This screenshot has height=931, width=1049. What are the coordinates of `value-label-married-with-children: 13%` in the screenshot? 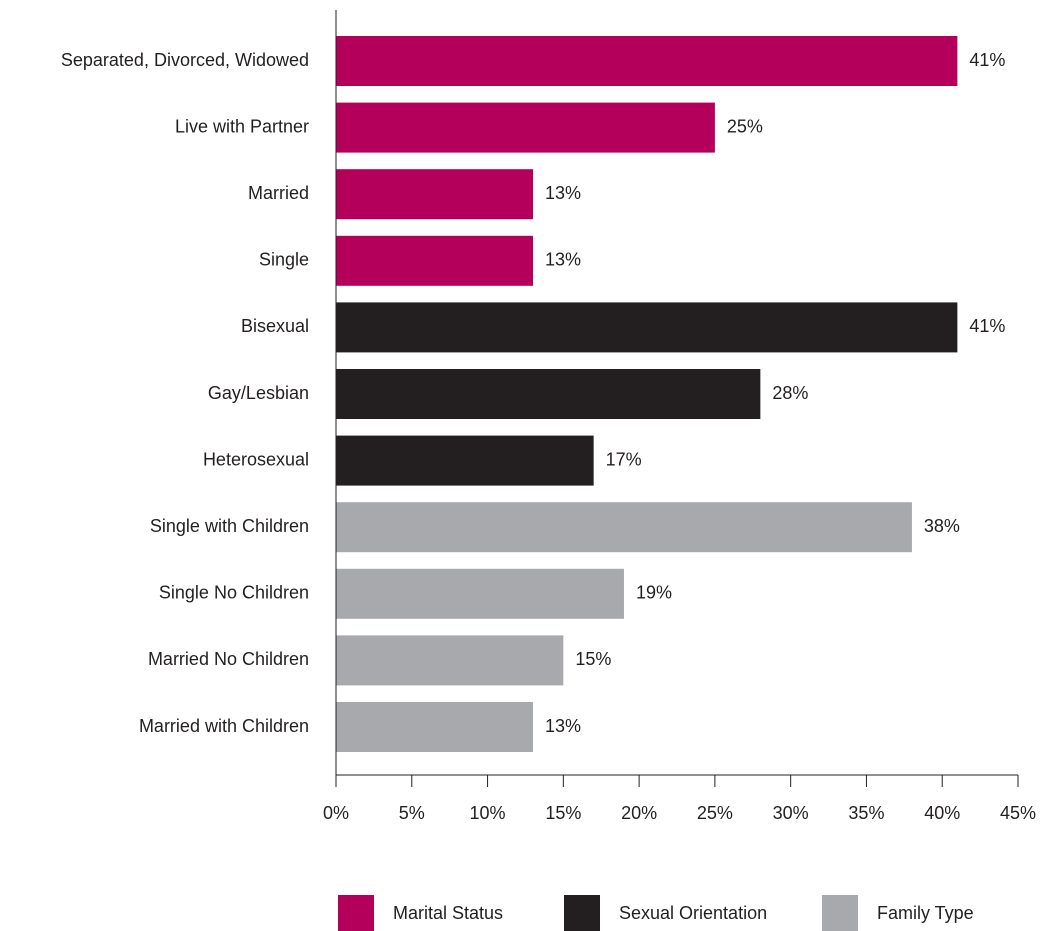 It's located at (563, 726).